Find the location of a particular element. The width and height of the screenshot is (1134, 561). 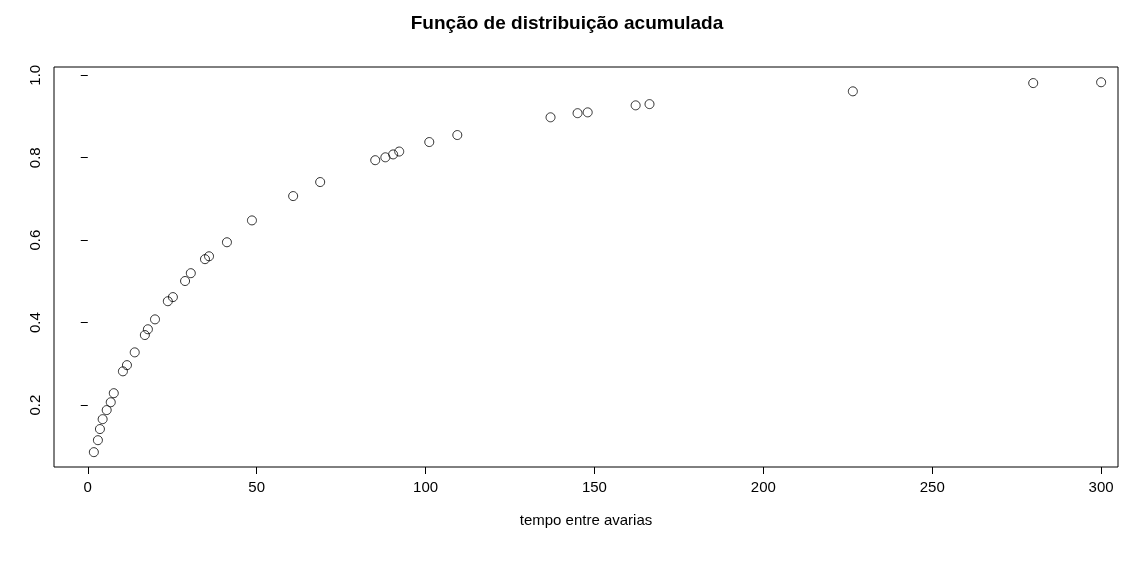

x-tick-label: 300 is located at coordinates (1101, 486).